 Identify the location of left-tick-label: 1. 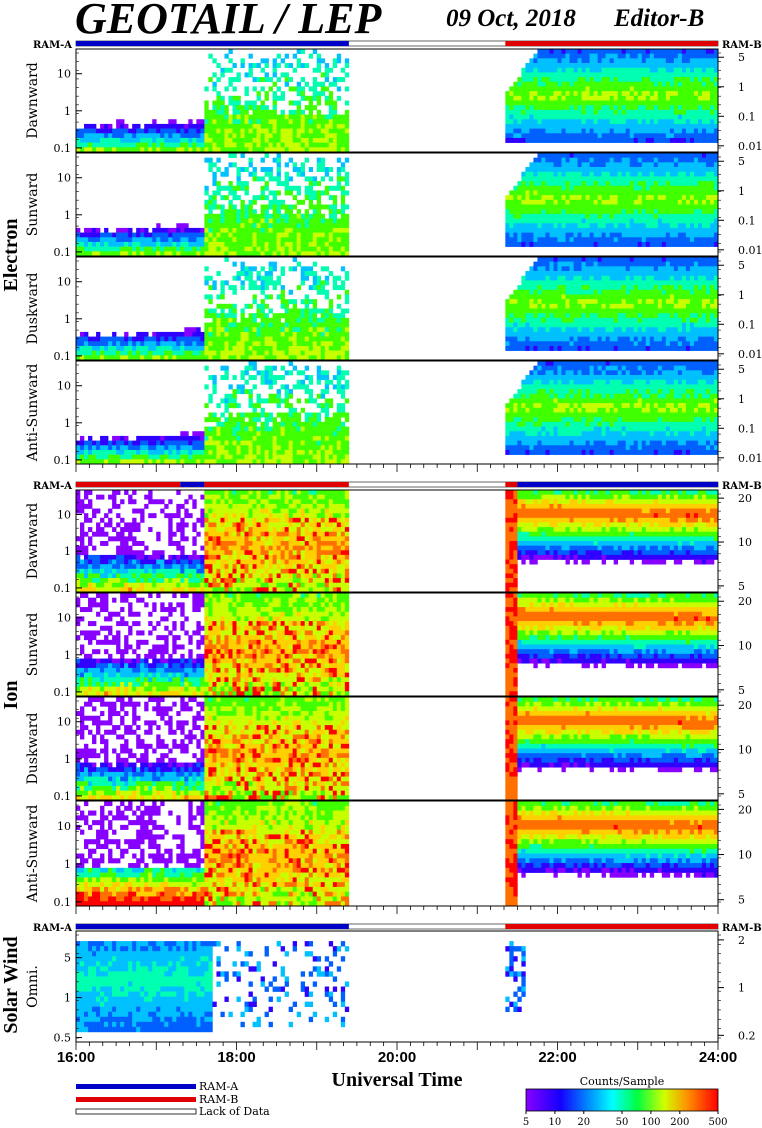
(67, 111).